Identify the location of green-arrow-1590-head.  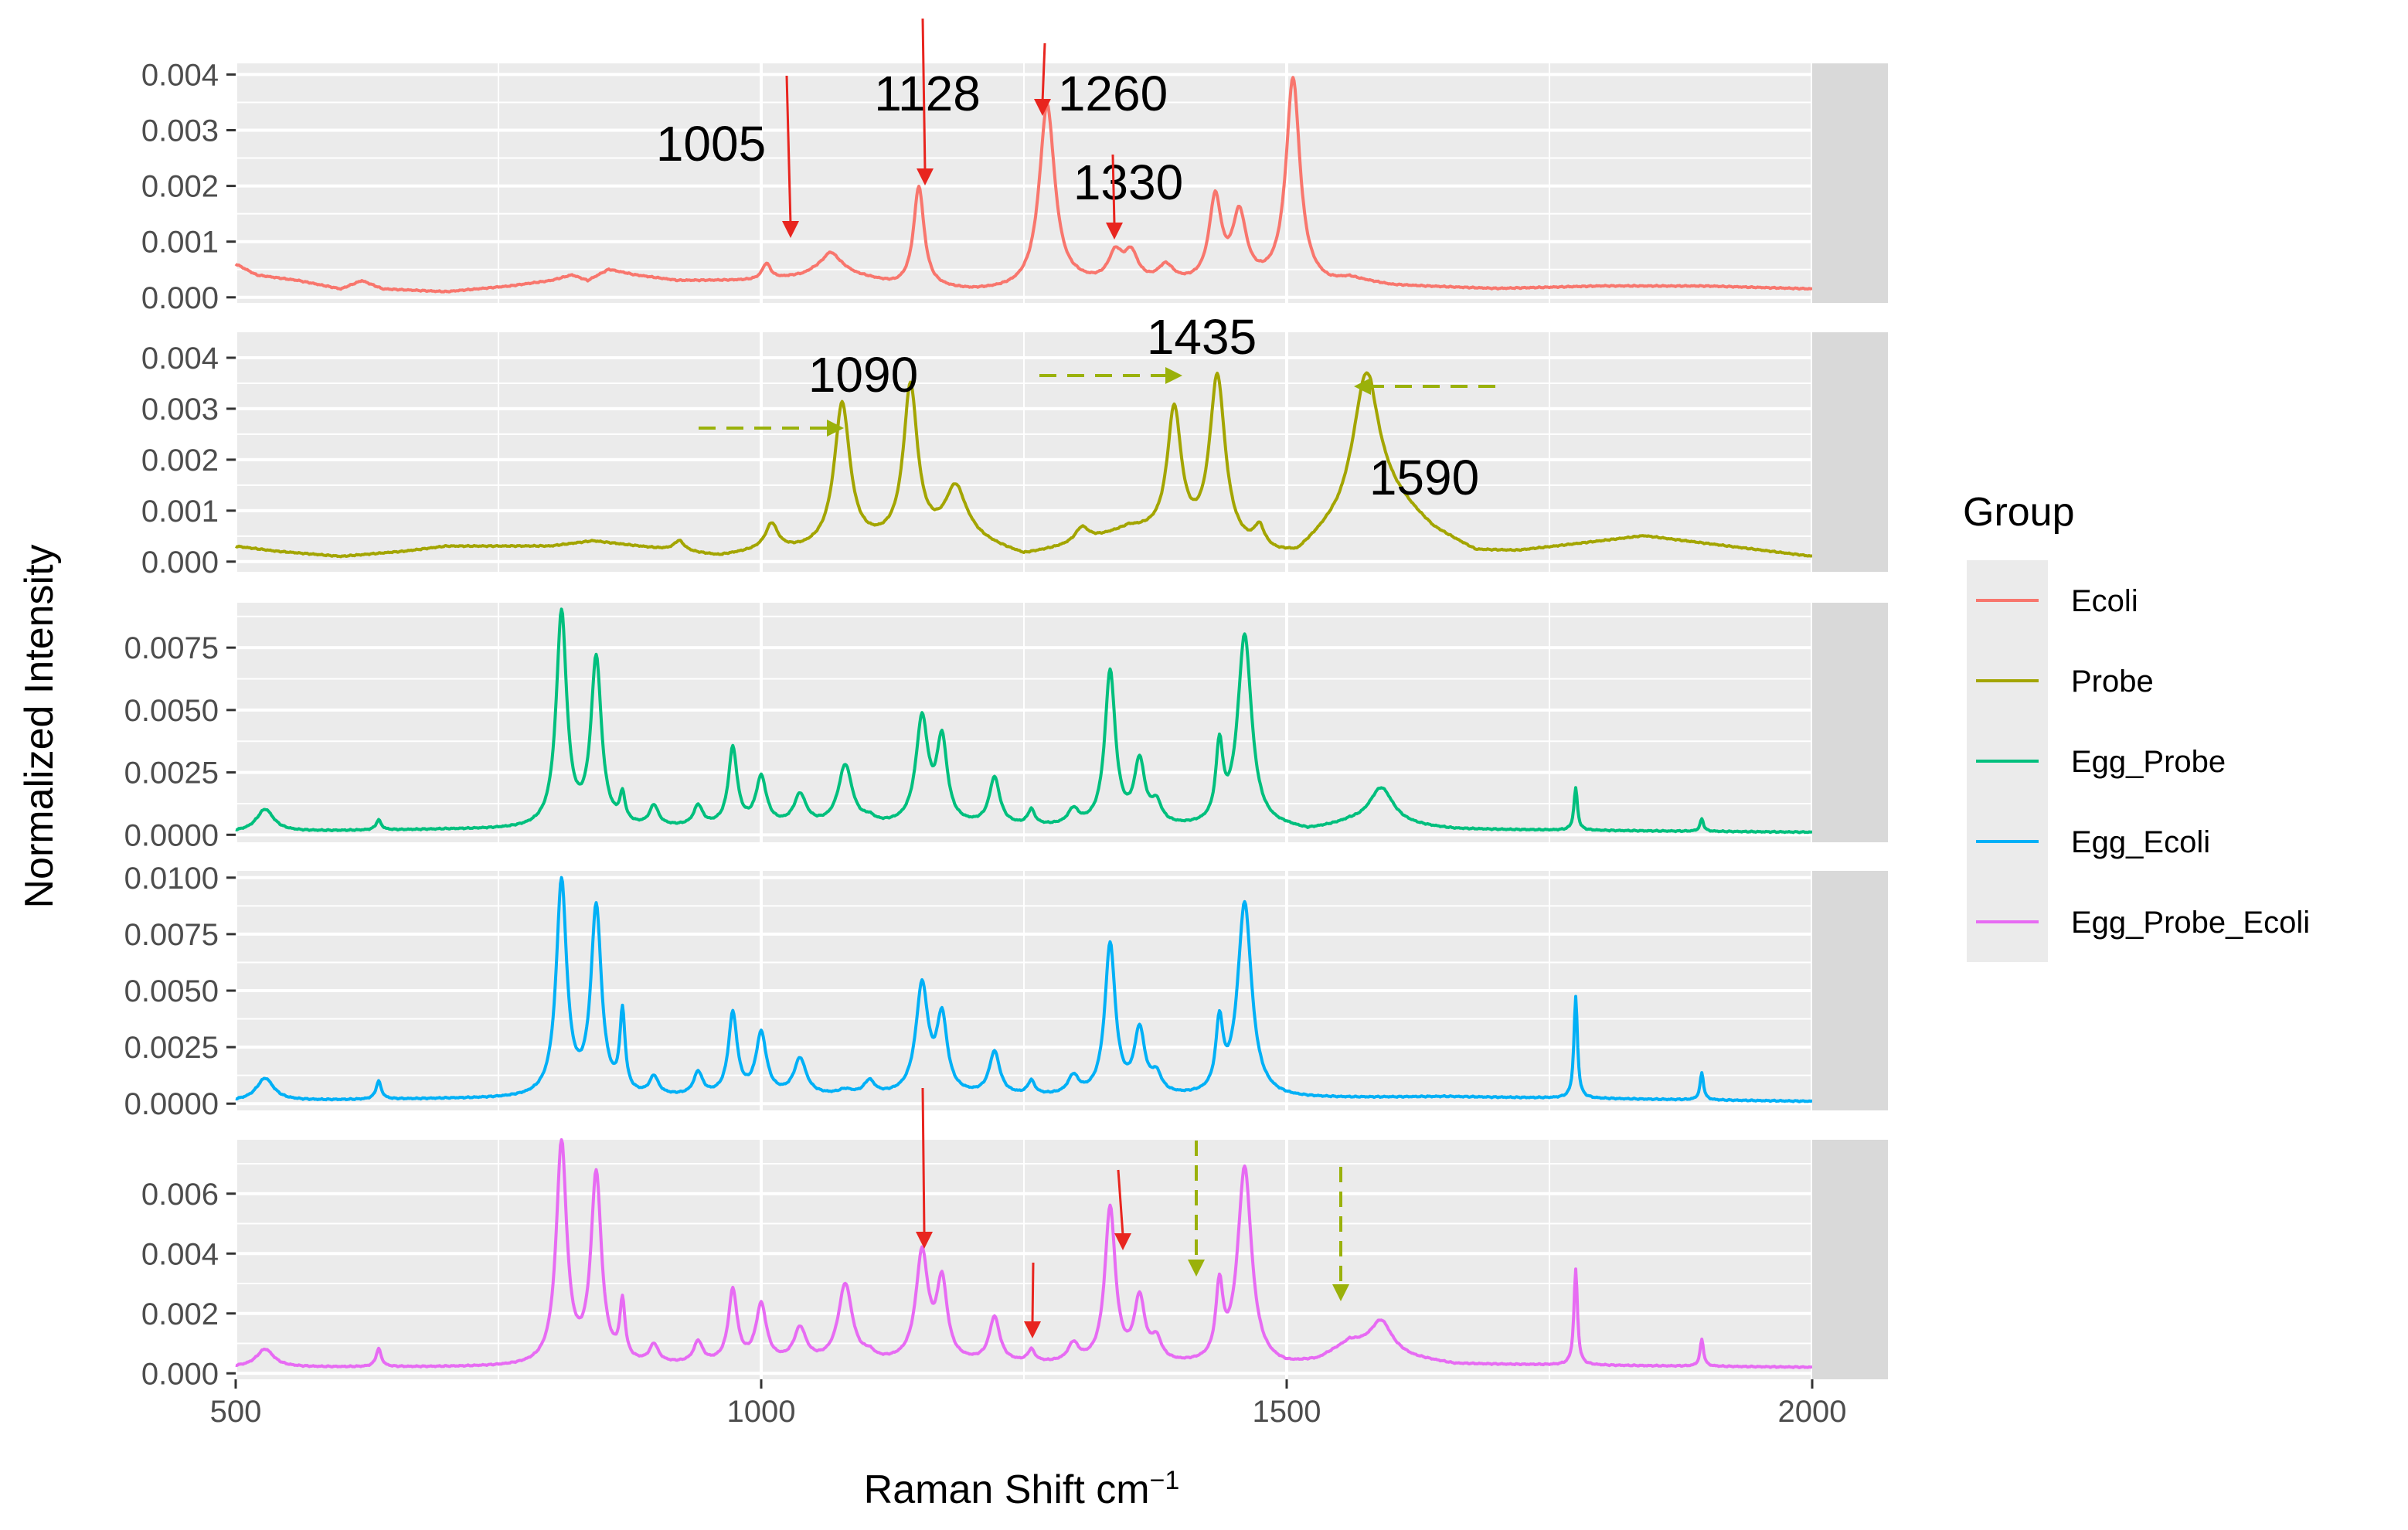
(1362, 386).